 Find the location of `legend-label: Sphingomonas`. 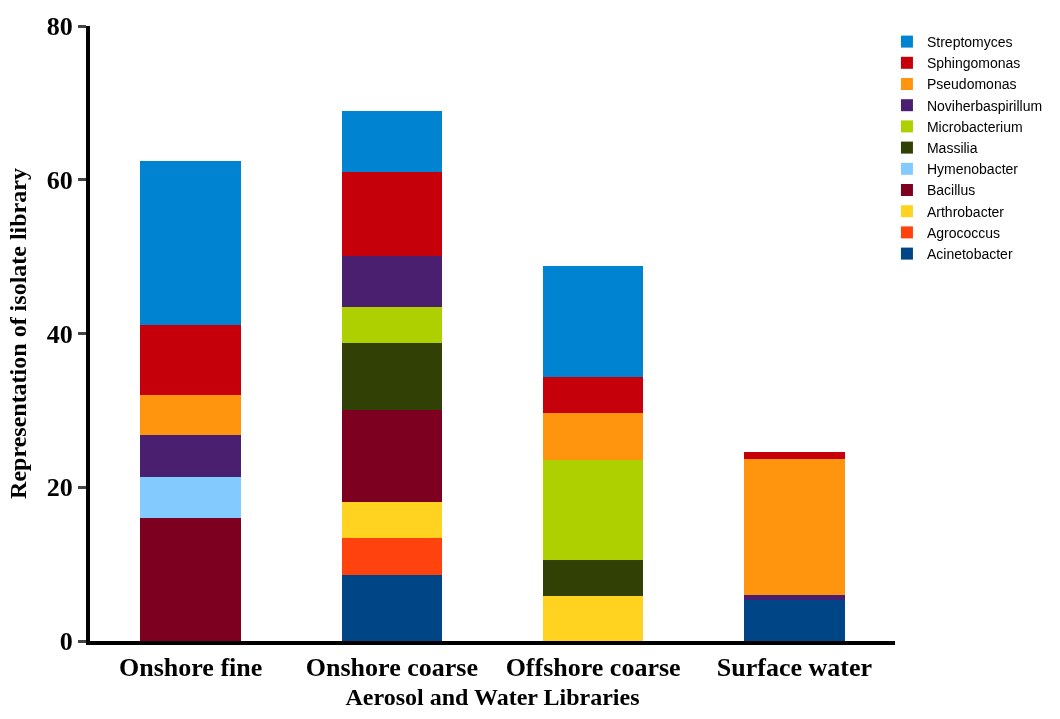

legend-label: Sphingomonas is located at coordinates (973, 63).